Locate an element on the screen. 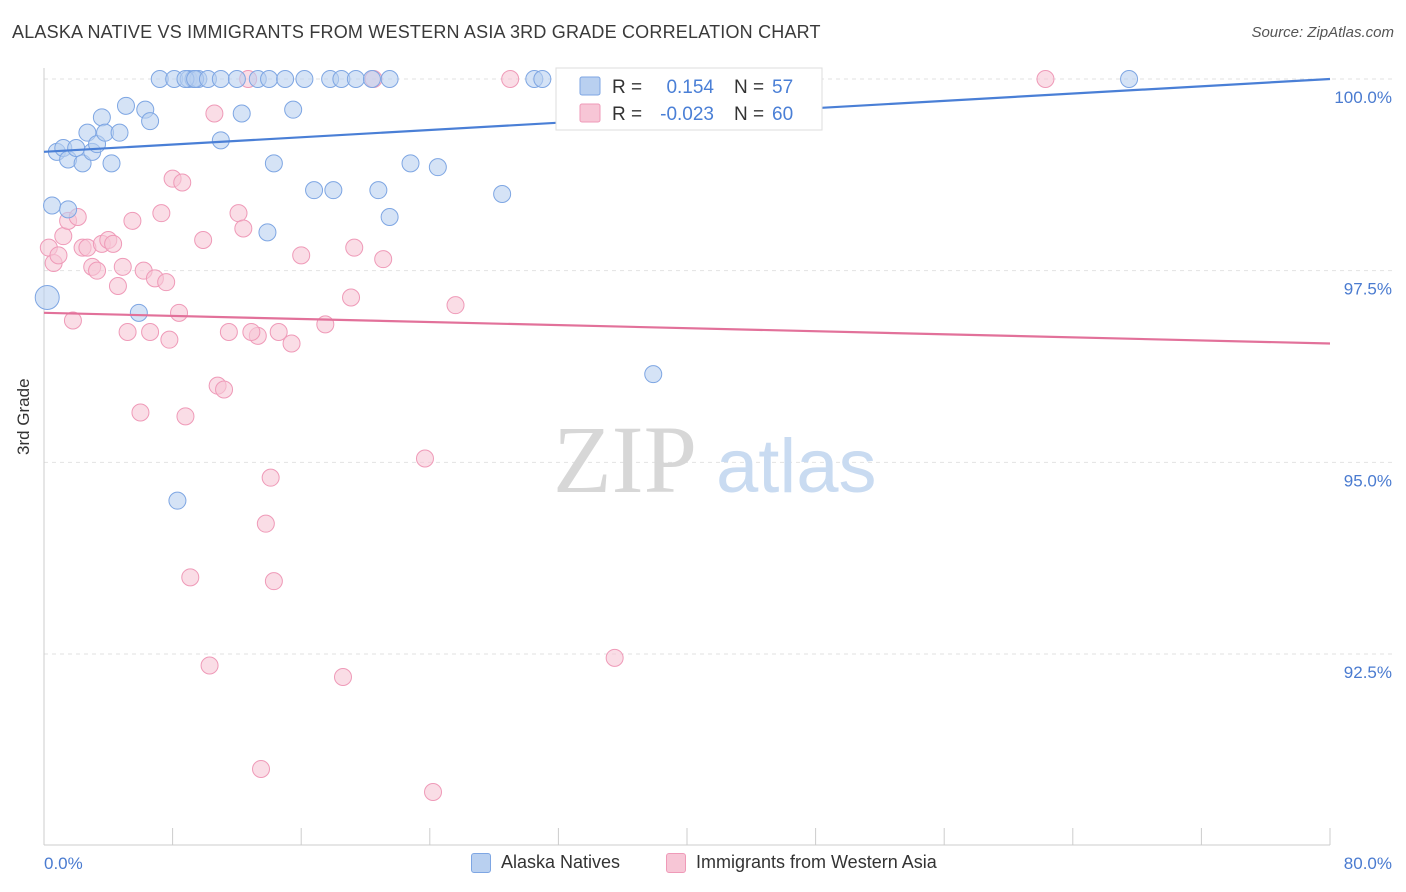 This screenshot has width=1406, height=892. stats-n-label-1: N = is located at coordinates (749, 87).